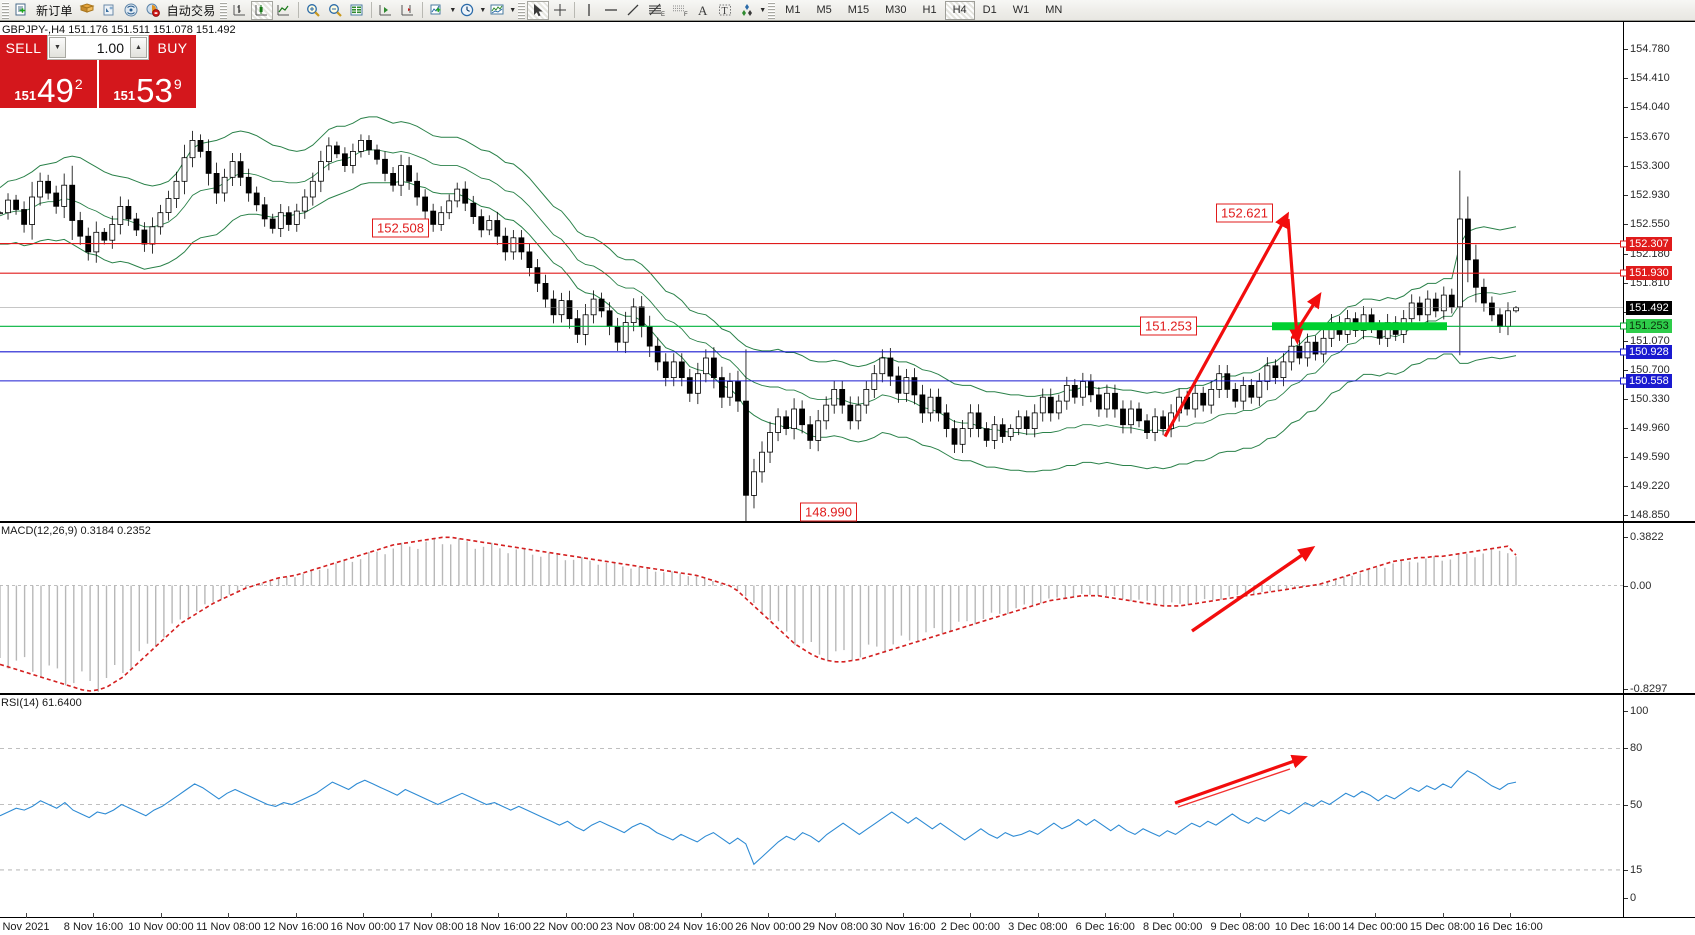 The image size is (1695, 935). Describe the element at coordinates (1636, 804) in the screenshot. I see `rsi-axis-label: 50` at that location.